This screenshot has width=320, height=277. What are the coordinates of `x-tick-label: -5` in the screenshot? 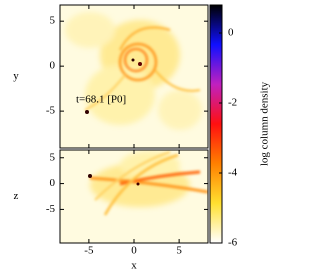 It's located at (89, 251).